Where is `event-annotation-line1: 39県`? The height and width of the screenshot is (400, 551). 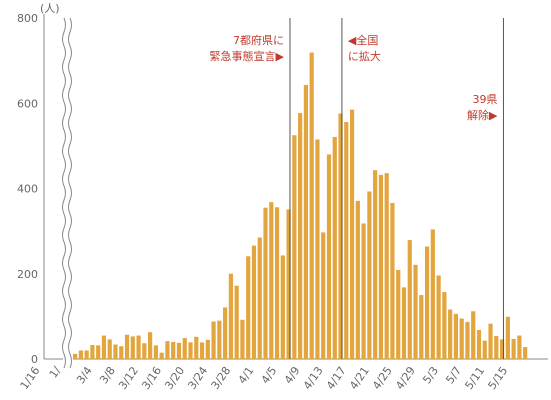 event-annotation-line1: 39県 is located at coordinates (484, 99).